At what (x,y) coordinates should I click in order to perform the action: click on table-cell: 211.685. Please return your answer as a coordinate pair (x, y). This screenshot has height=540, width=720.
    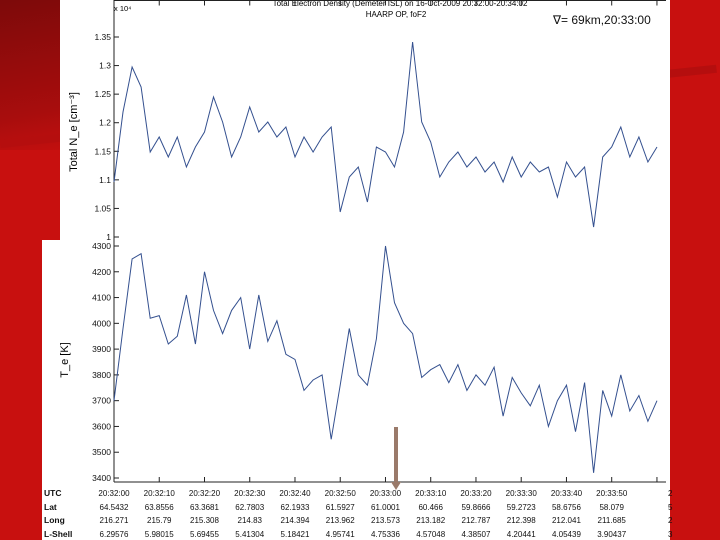
    Looking at the image, I should click on (612, 520).